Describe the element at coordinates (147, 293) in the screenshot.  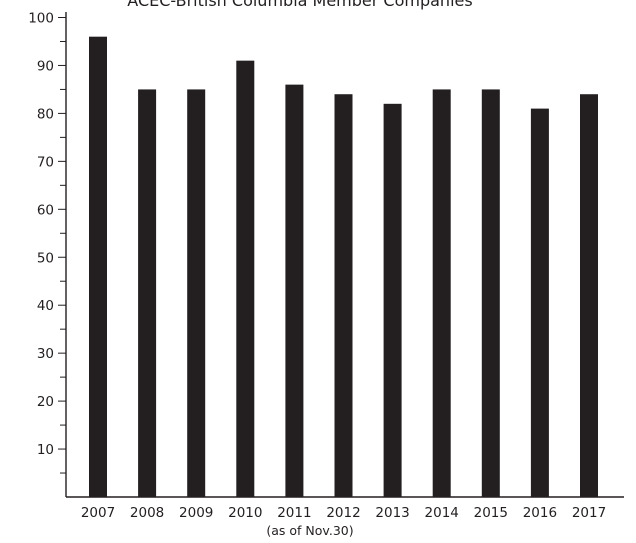
I see `bar-2008` at that location.